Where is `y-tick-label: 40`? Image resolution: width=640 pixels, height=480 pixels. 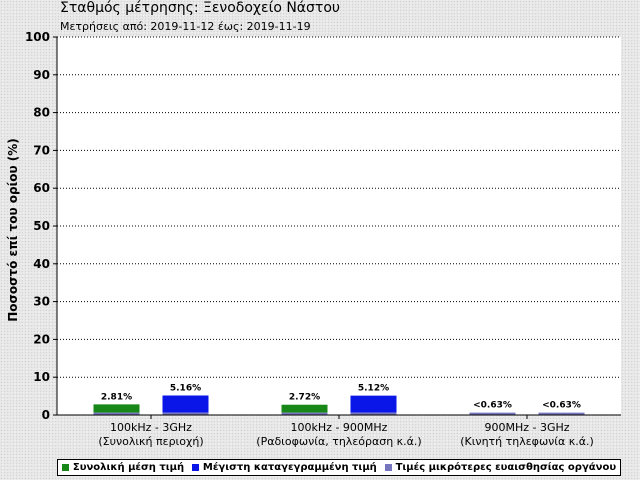 y-tick-label: 40 is located at coordinates (41, 264).